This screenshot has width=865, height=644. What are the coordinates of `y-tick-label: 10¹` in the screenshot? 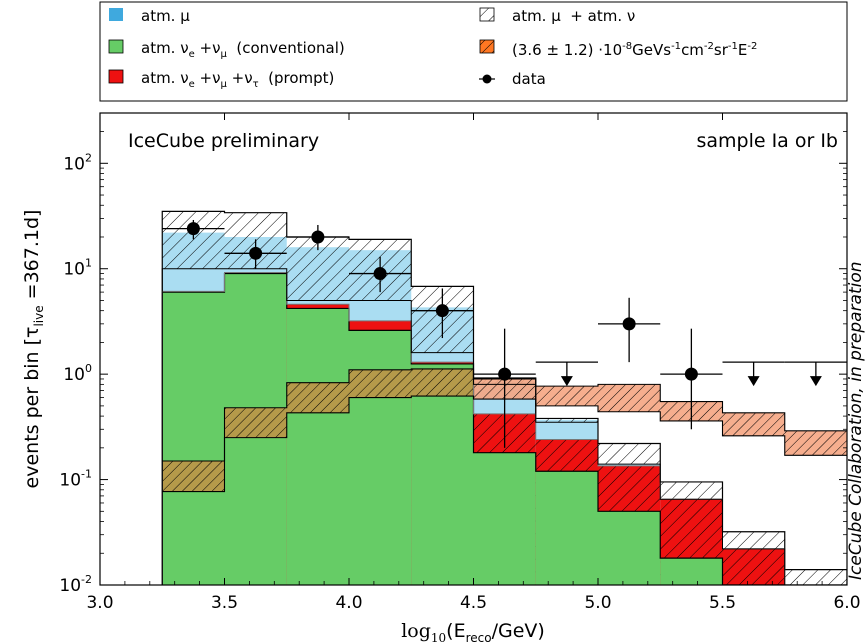 It's located at (77, 268).